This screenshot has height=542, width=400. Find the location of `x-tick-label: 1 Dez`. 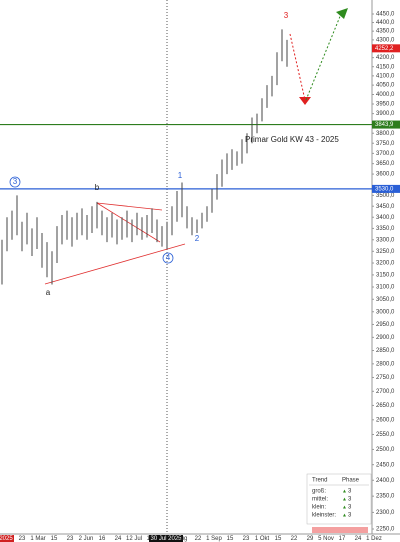

x-tick-label: 1 Dez is located at coordinates (374, 539).